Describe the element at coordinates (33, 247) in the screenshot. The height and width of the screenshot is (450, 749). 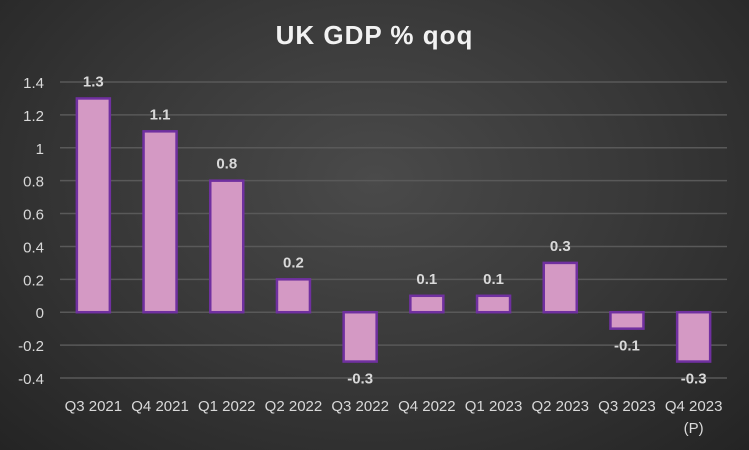
I see `y-tick-label: 0.4` at that location.